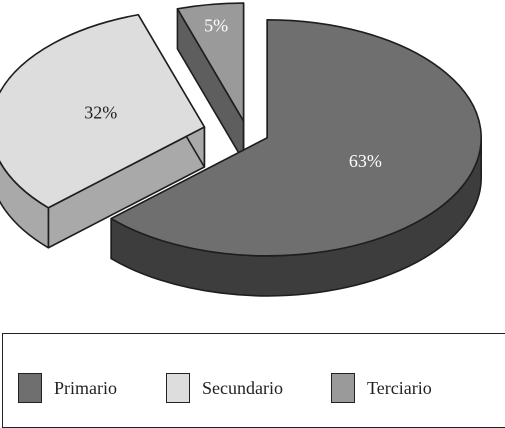 Image resolution: width=505 pixels, height=428 pixels. I want to click on legend-item-secundario: Secundario, so click(224, 388).